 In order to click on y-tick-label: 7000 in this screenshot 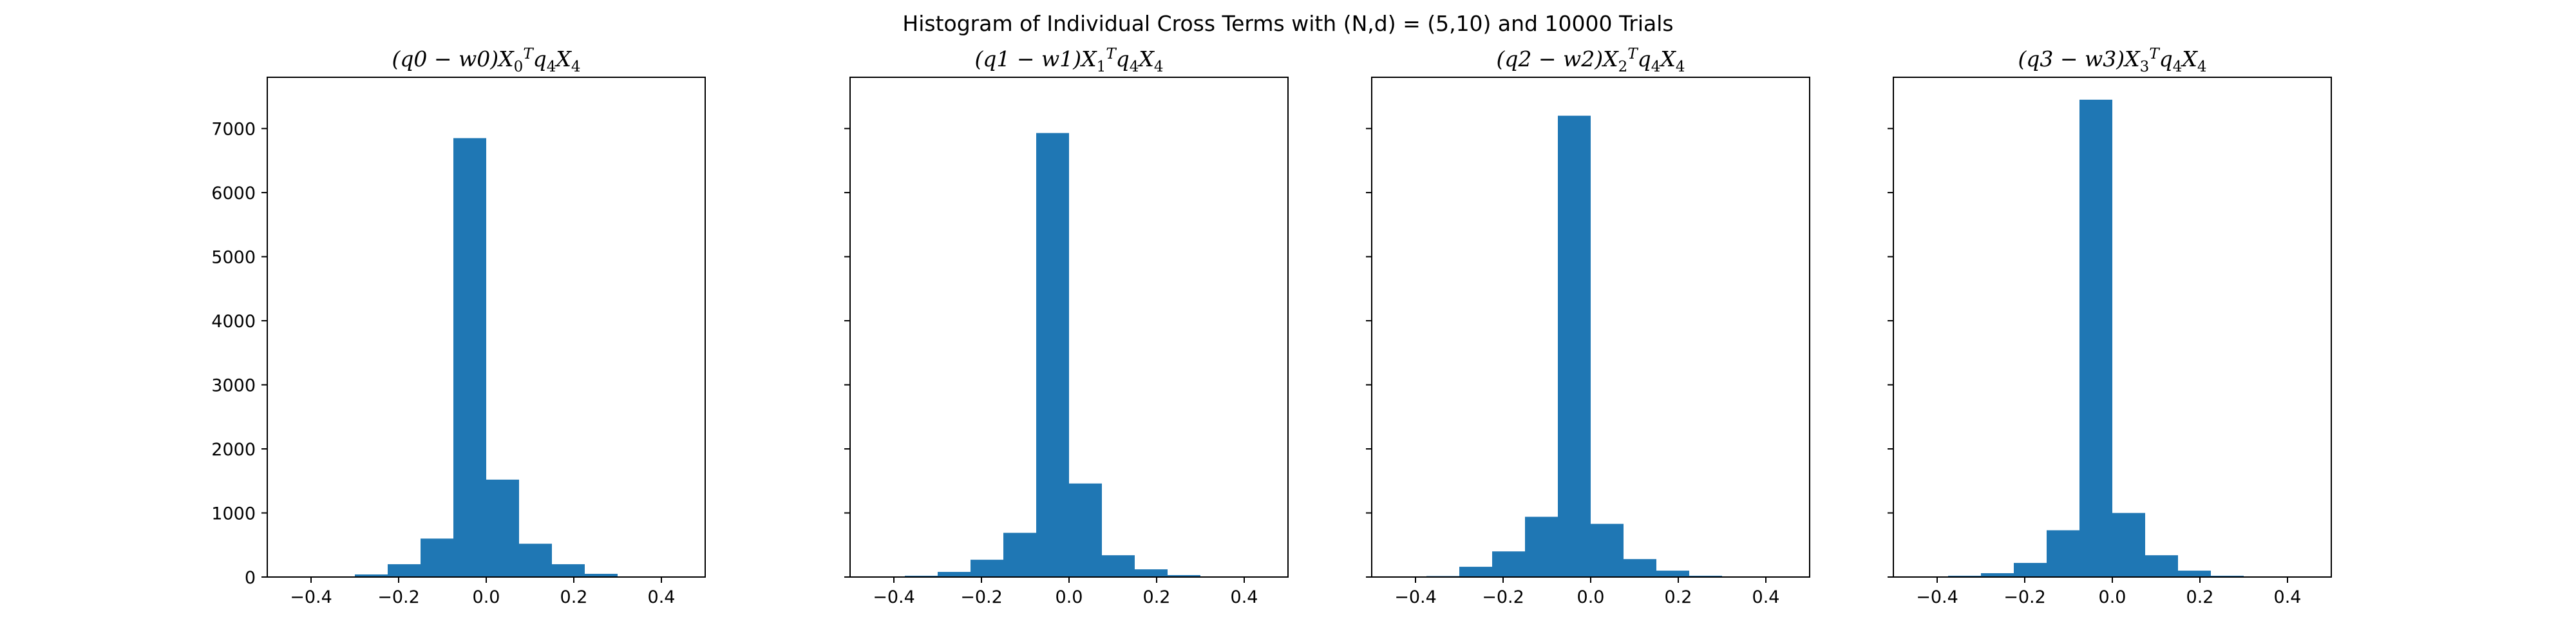, I will do `click(233, 130)`.